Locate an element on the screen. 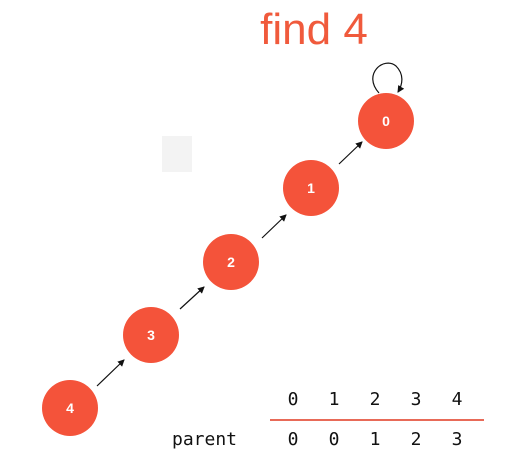 The height and width of the screenshot is (471, 517). index-2: 2 is located at coordinates (375, 399).